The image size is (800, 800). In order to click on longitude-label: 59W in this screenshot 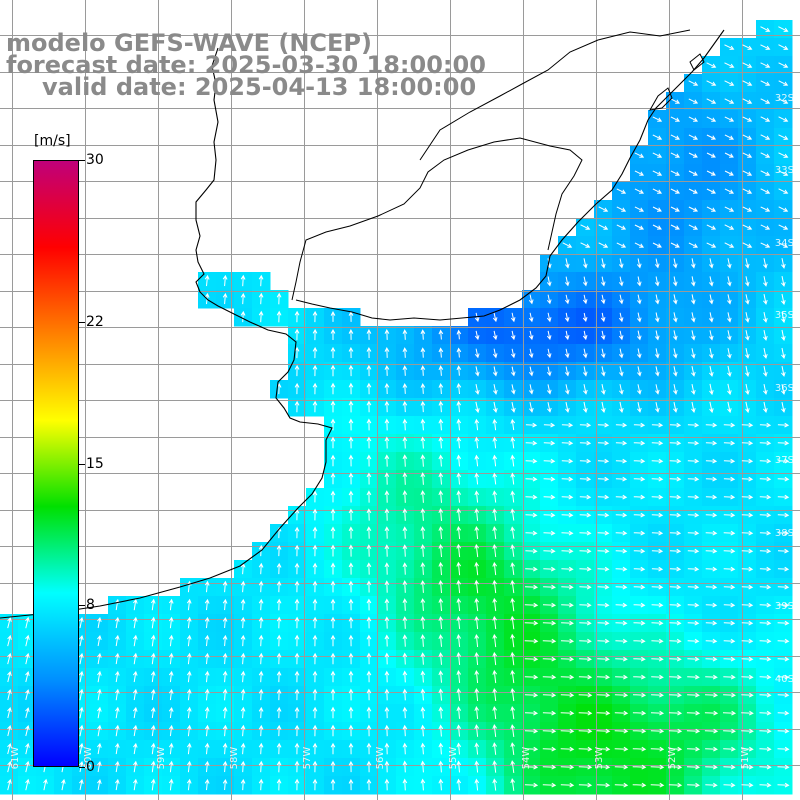, I will do `click(161, 758)`.